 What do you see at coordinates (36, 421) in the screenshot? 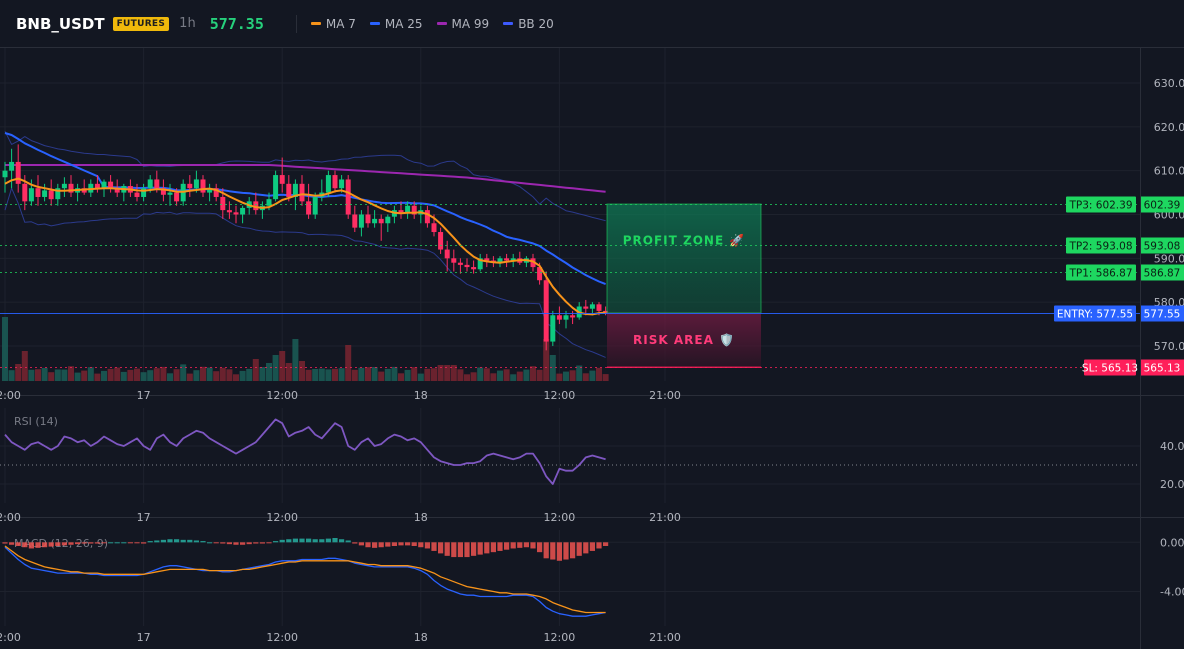
I see `rsi-title: RSI (14)` at bounding box center [36, 421].